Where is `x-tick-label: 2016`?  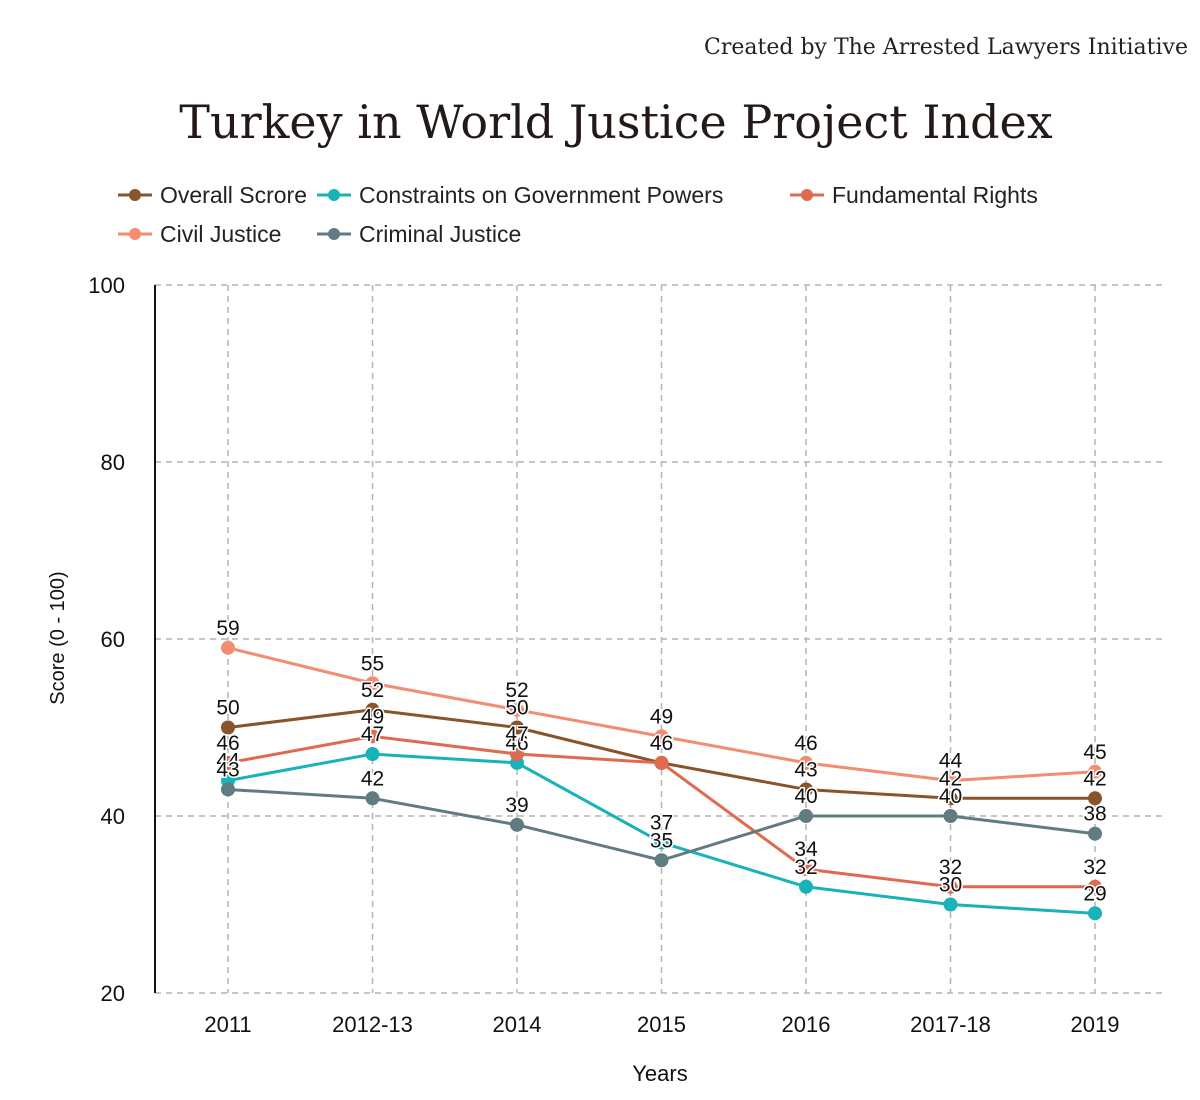 x-tick-label: 2016 is located at coordinates (806, 1024).